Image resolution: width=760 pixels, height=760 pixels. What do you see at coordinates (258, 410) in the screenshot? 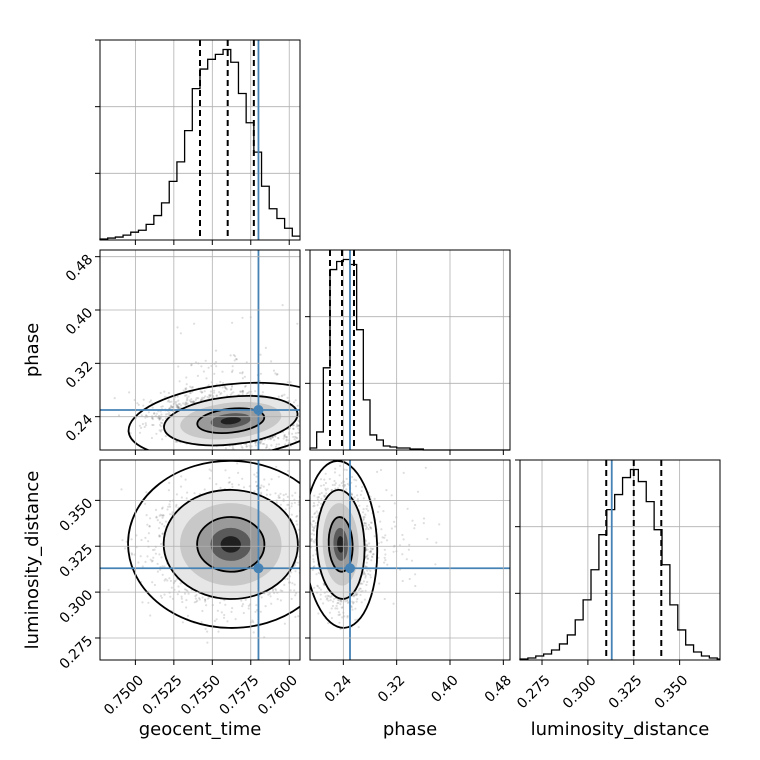
I see `truth-marker` at bounding box center [258, 410].